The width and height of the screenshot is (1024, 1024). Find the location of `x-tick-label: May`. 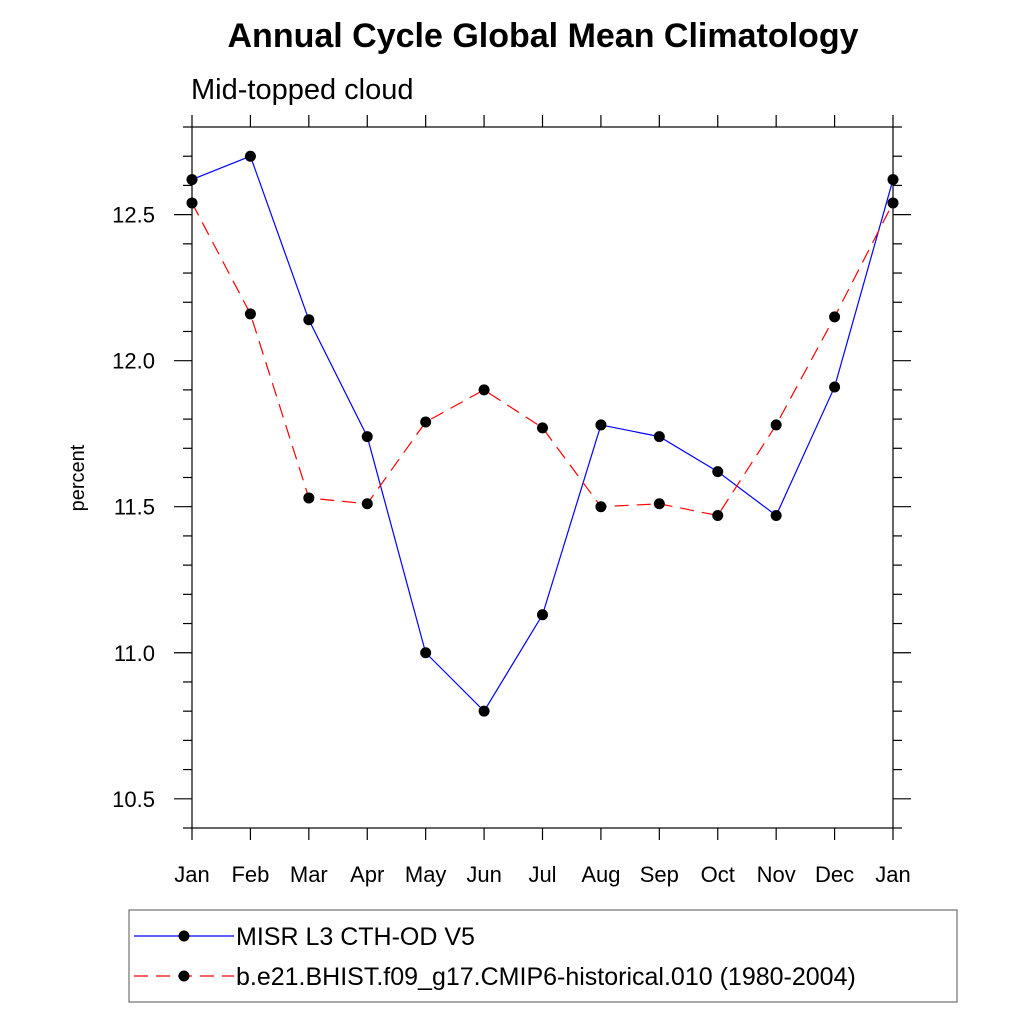

x-tick-label: May is located at coordinates (426, 874).